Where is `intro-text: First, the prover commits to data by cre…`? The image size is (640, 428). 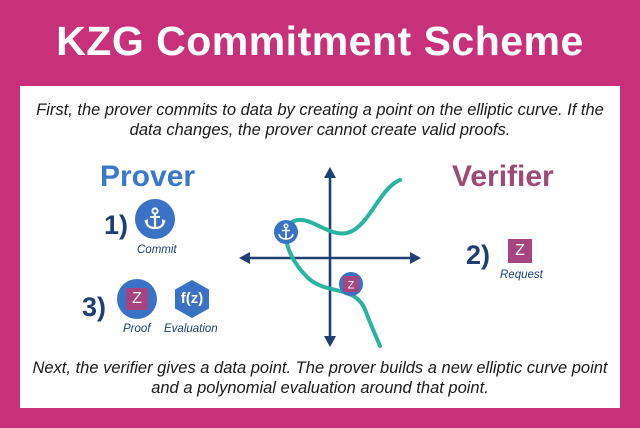 intro-text: First, the prover commits to data by cre… is located at coordinates (320, 120).